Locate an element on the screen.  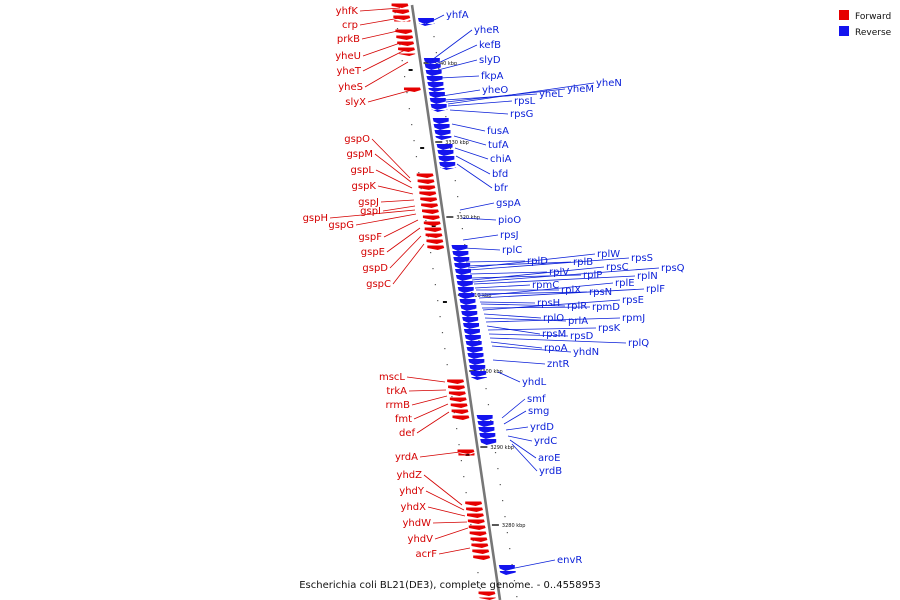
reverse-gene-label: fusA is located at coordinates (498, 131).